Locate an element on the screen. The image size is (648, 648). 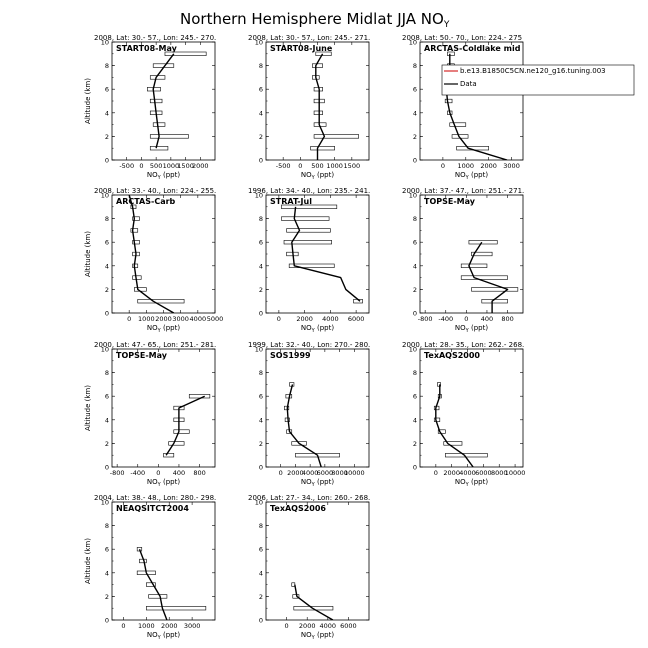
panel-header: 2000, Lat: 28.- 35., Lon: 262.- 268. is located at coordinates (463, 345).